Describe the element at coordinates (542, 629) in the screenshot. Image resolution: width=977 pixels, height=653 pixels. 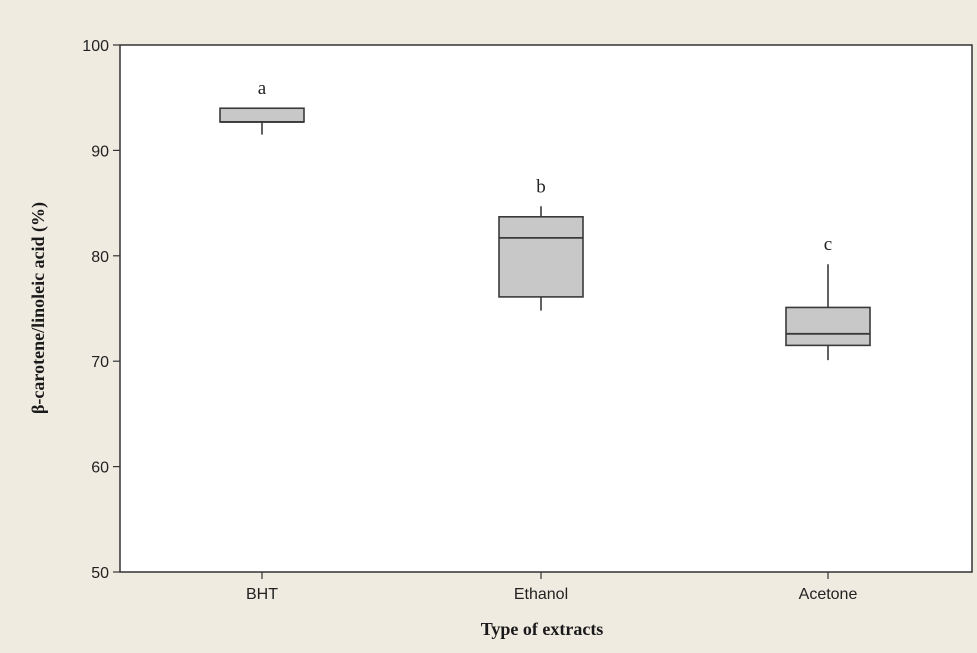
I see `x-axis-label: Type of extracts` at that location.